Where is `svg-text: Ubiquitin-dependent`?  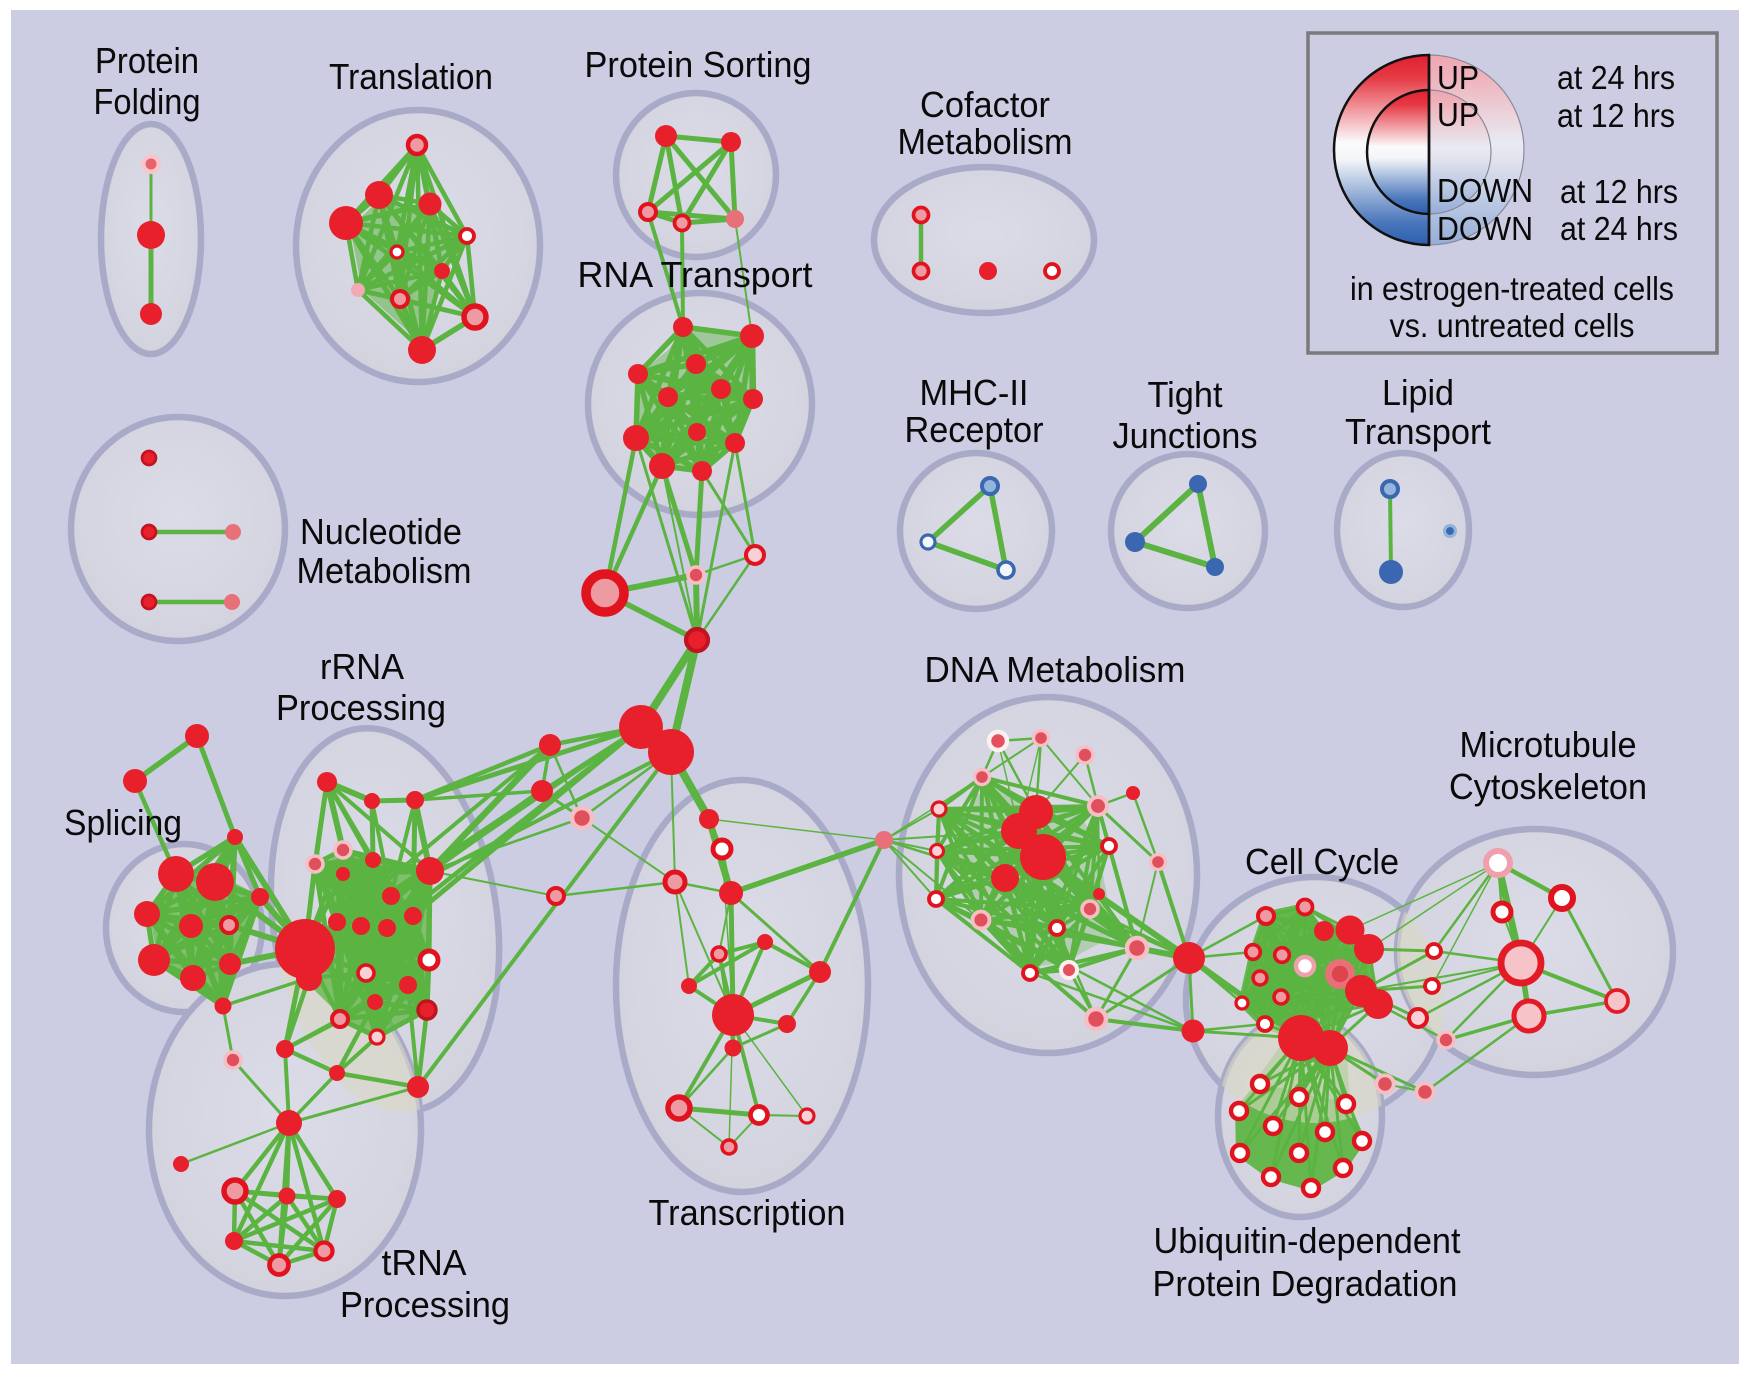 svg-text: Ubiquitin-dependent is located at coordinates (1307, 1240).